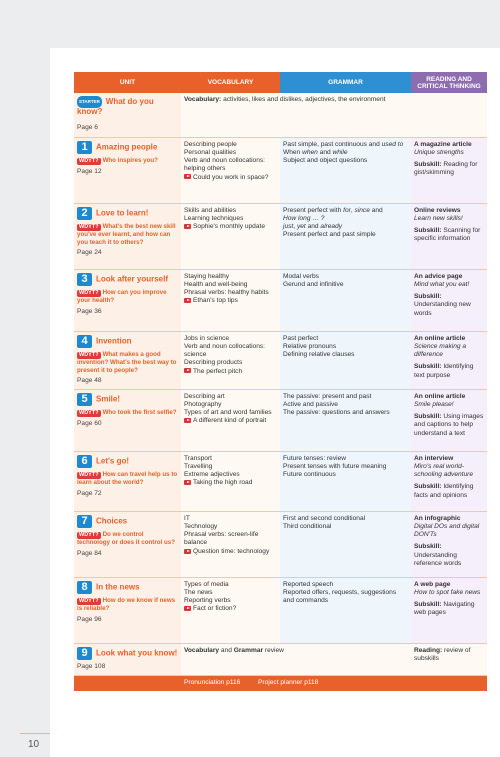 The image size is (500, 757). Describe the element at coordinates (132, 278) in the screenshot. I see `unit-title: Look after yourself` at that location.